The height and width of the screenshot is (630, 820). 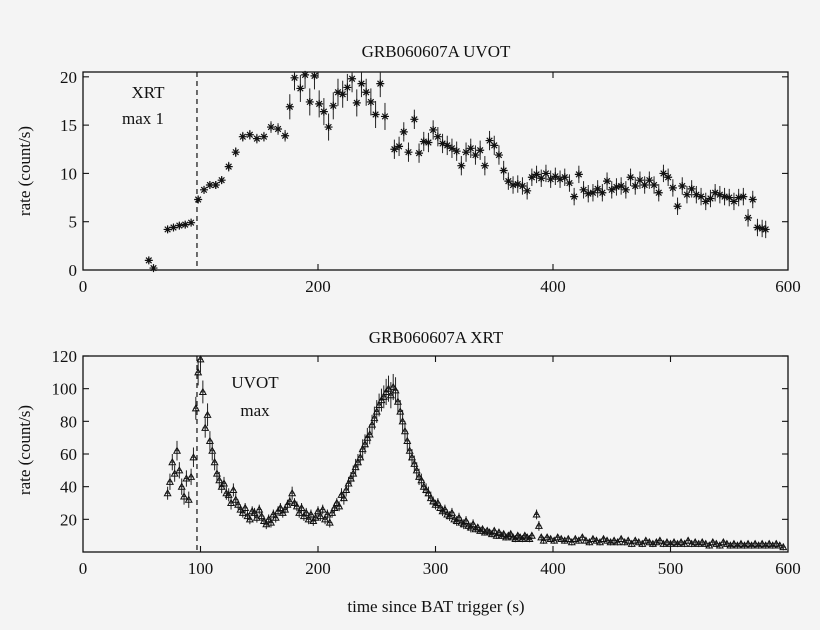 What do you see at coordinates (73, 270) in the screenshot?
I see `uvot-y-tick-label: 0` at bounding box center [73, 270].